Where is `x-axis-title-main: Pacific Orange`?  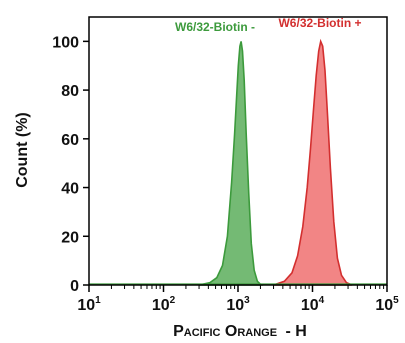
x-axis-title-main: Pacific Orange is located at coordinates (225, 331).